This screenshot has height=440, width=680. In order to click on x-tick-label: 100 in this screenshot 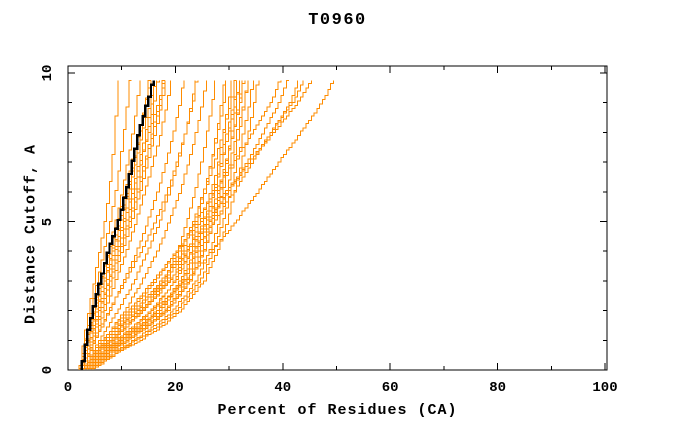, I will do `click(605, 388)`.